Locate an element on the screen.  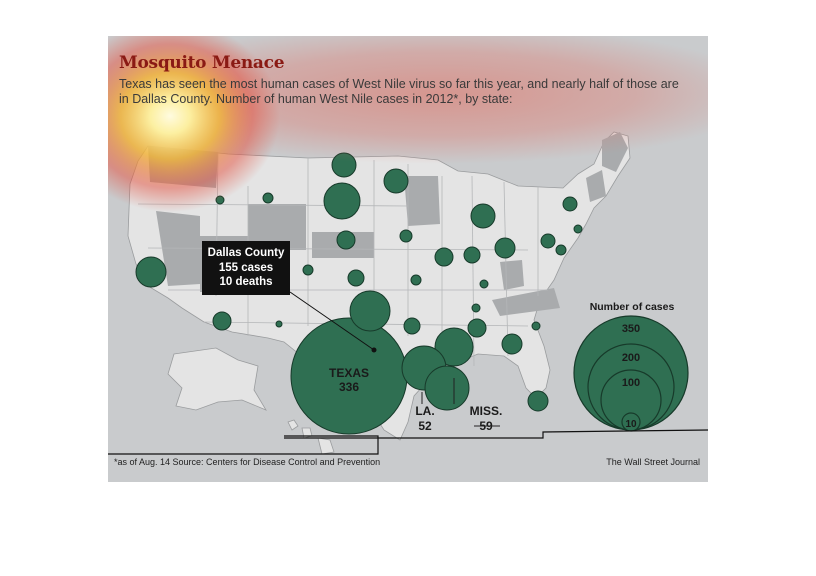
callout-line-1: Dallas County is located at coordinates (246, 253).